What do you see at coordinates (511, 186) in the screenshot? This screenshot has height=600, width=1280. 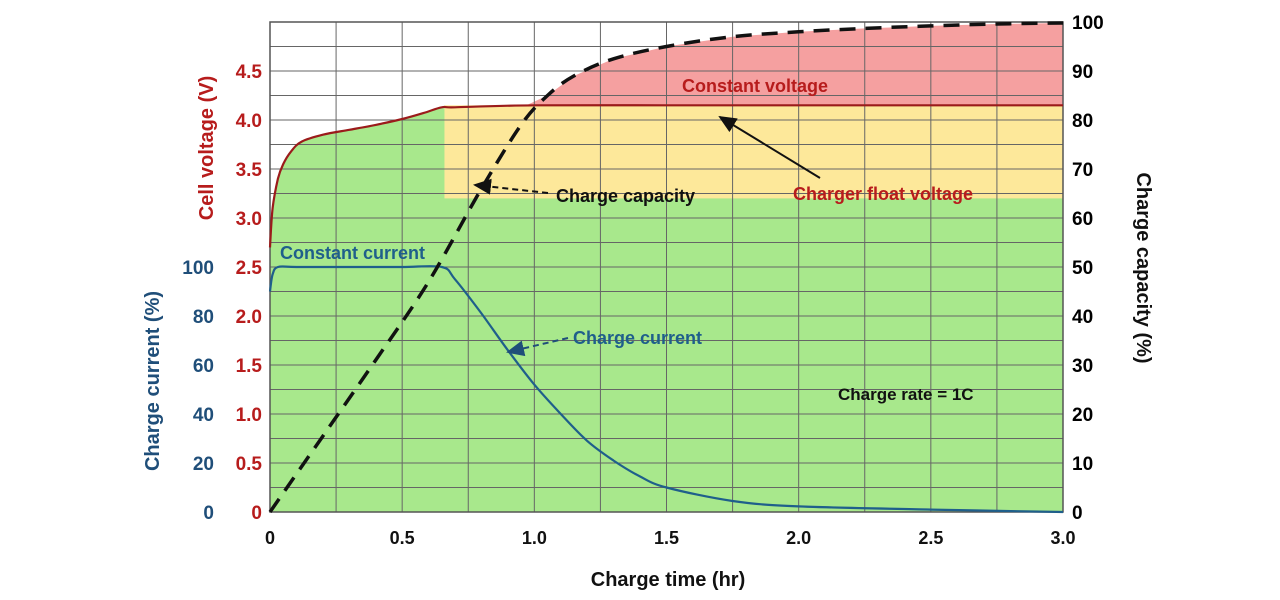 I see `charge-capacity-arrow` at bounding box center [511, 186].